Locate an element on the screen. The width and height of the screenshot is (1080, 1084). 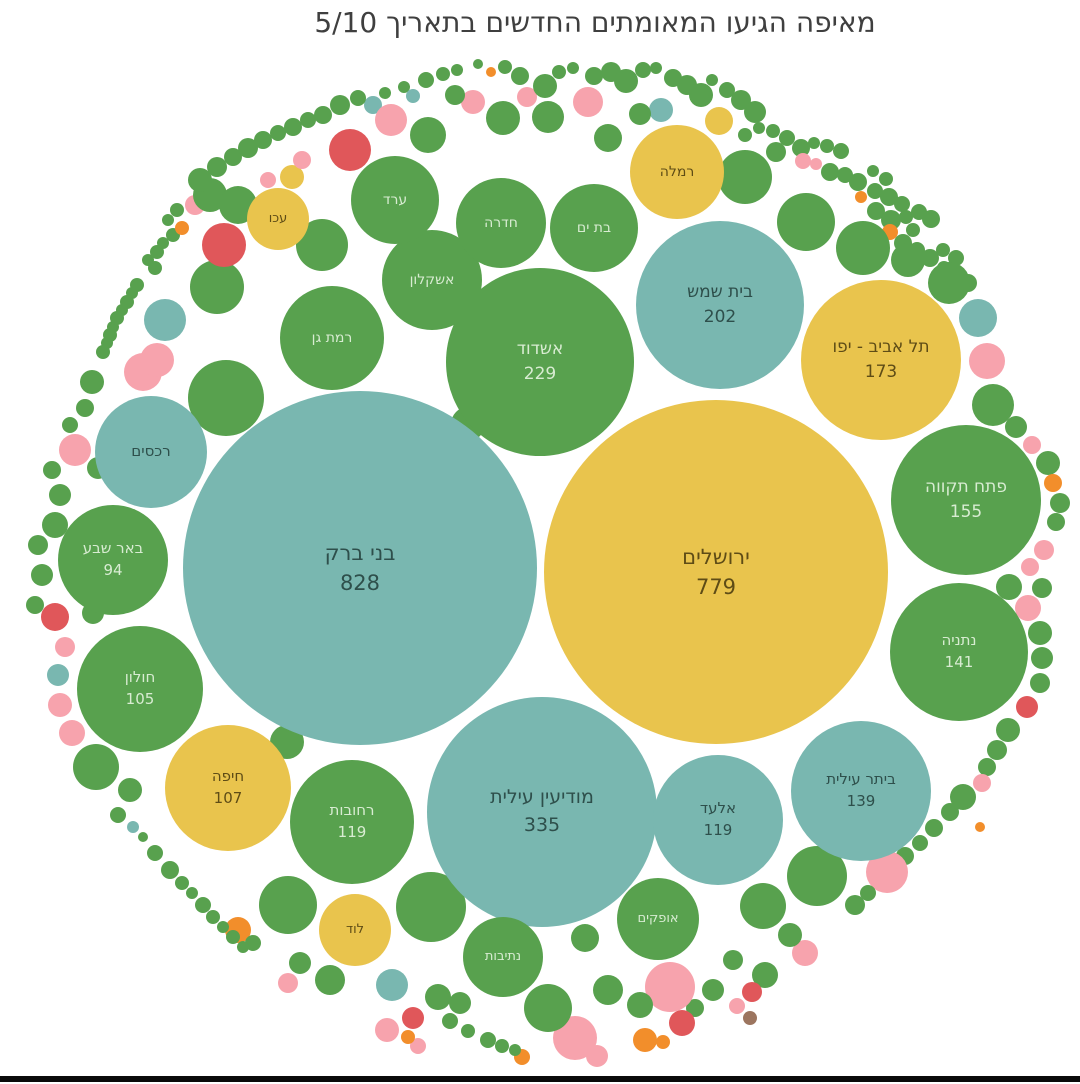
city-bubble: חולון 105 is located at coordinates (140, 689).